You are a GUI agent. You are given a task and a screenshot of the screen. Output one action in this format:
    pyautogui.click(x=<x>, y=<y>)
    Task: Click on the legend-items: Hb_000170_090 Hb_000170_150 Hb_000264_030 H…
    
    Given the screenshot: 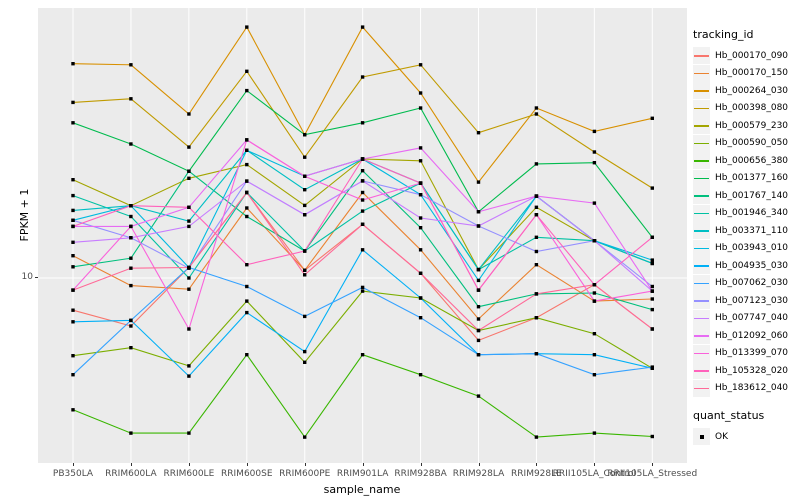 What is the action you would take?
    pyautogui.click(x=746, y=222)
    